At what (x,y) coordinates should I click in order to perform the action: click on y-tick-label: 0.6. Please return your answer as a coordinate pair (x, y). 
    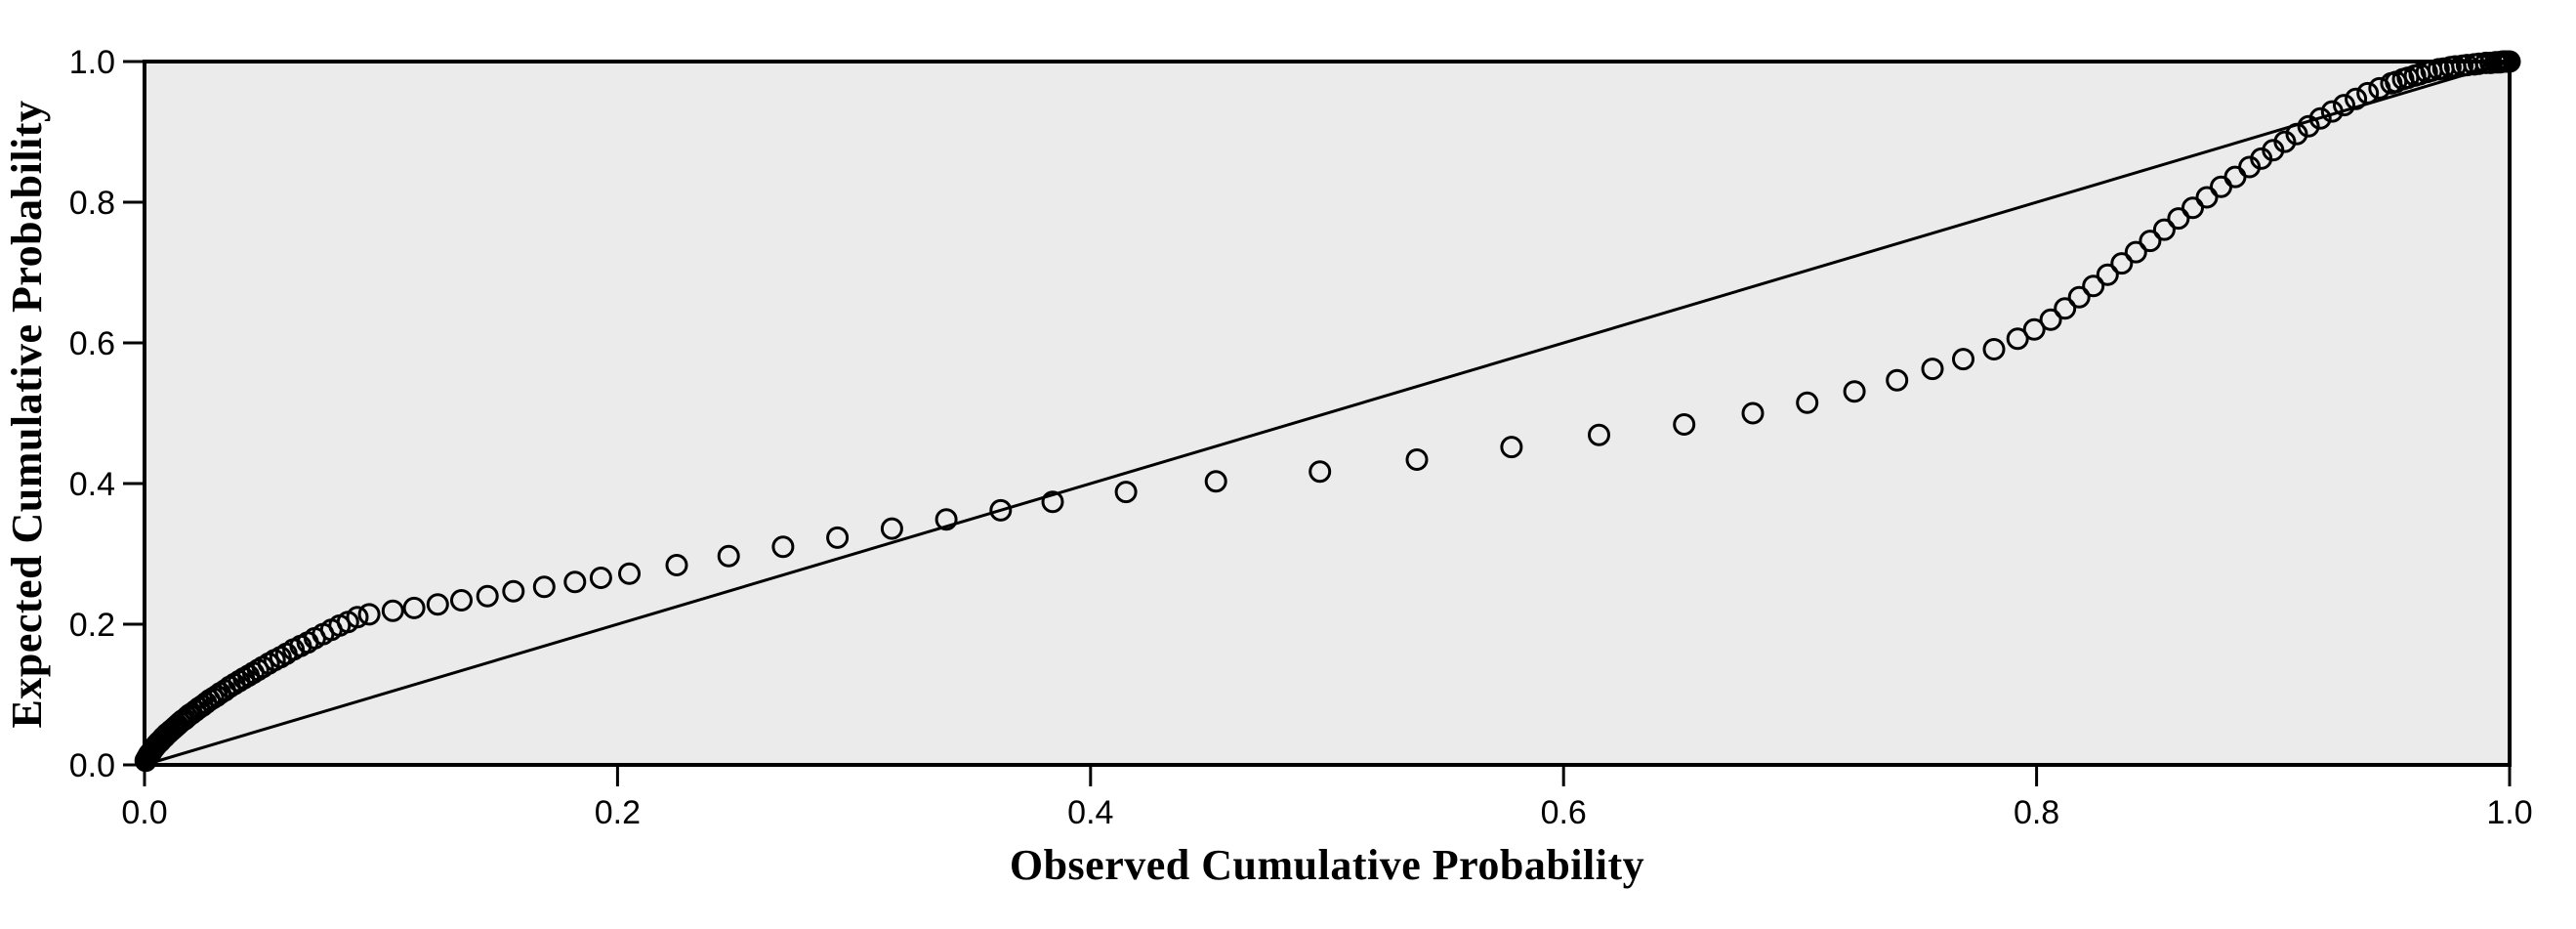
    Looking at the image, I should click on (92, 343).